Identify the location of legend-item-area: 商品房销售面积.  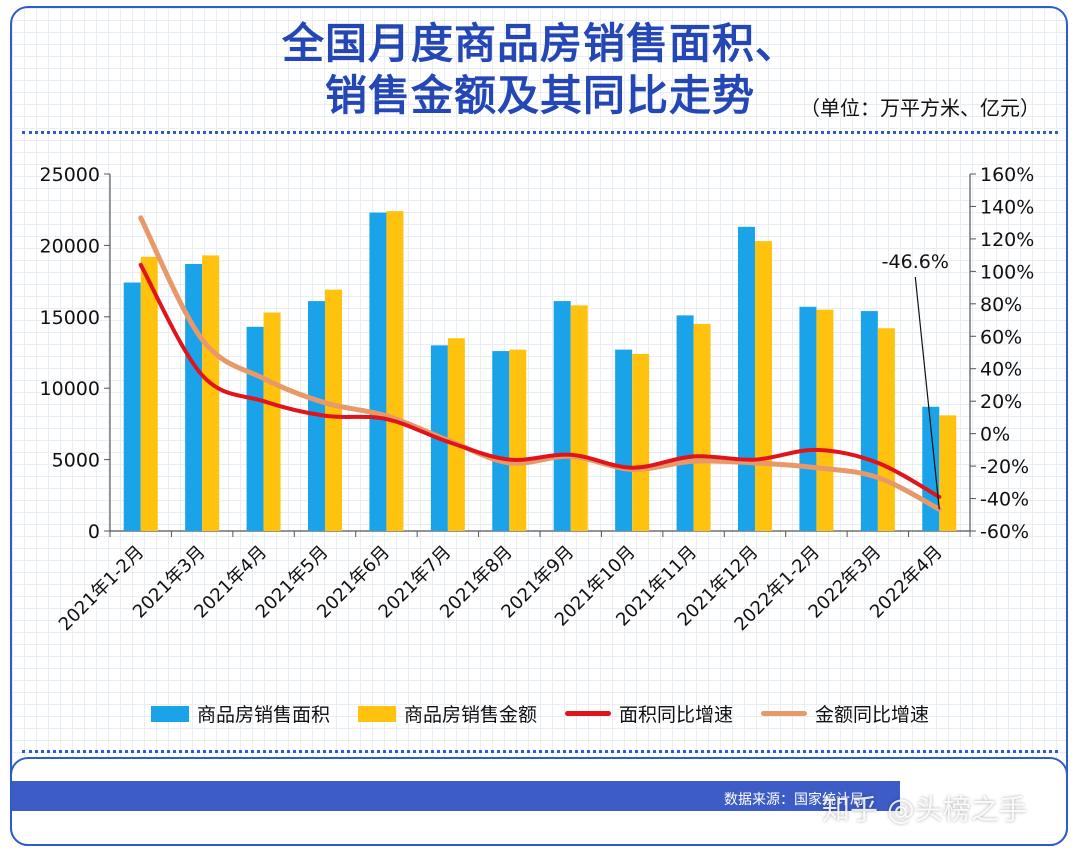
(240, 713).